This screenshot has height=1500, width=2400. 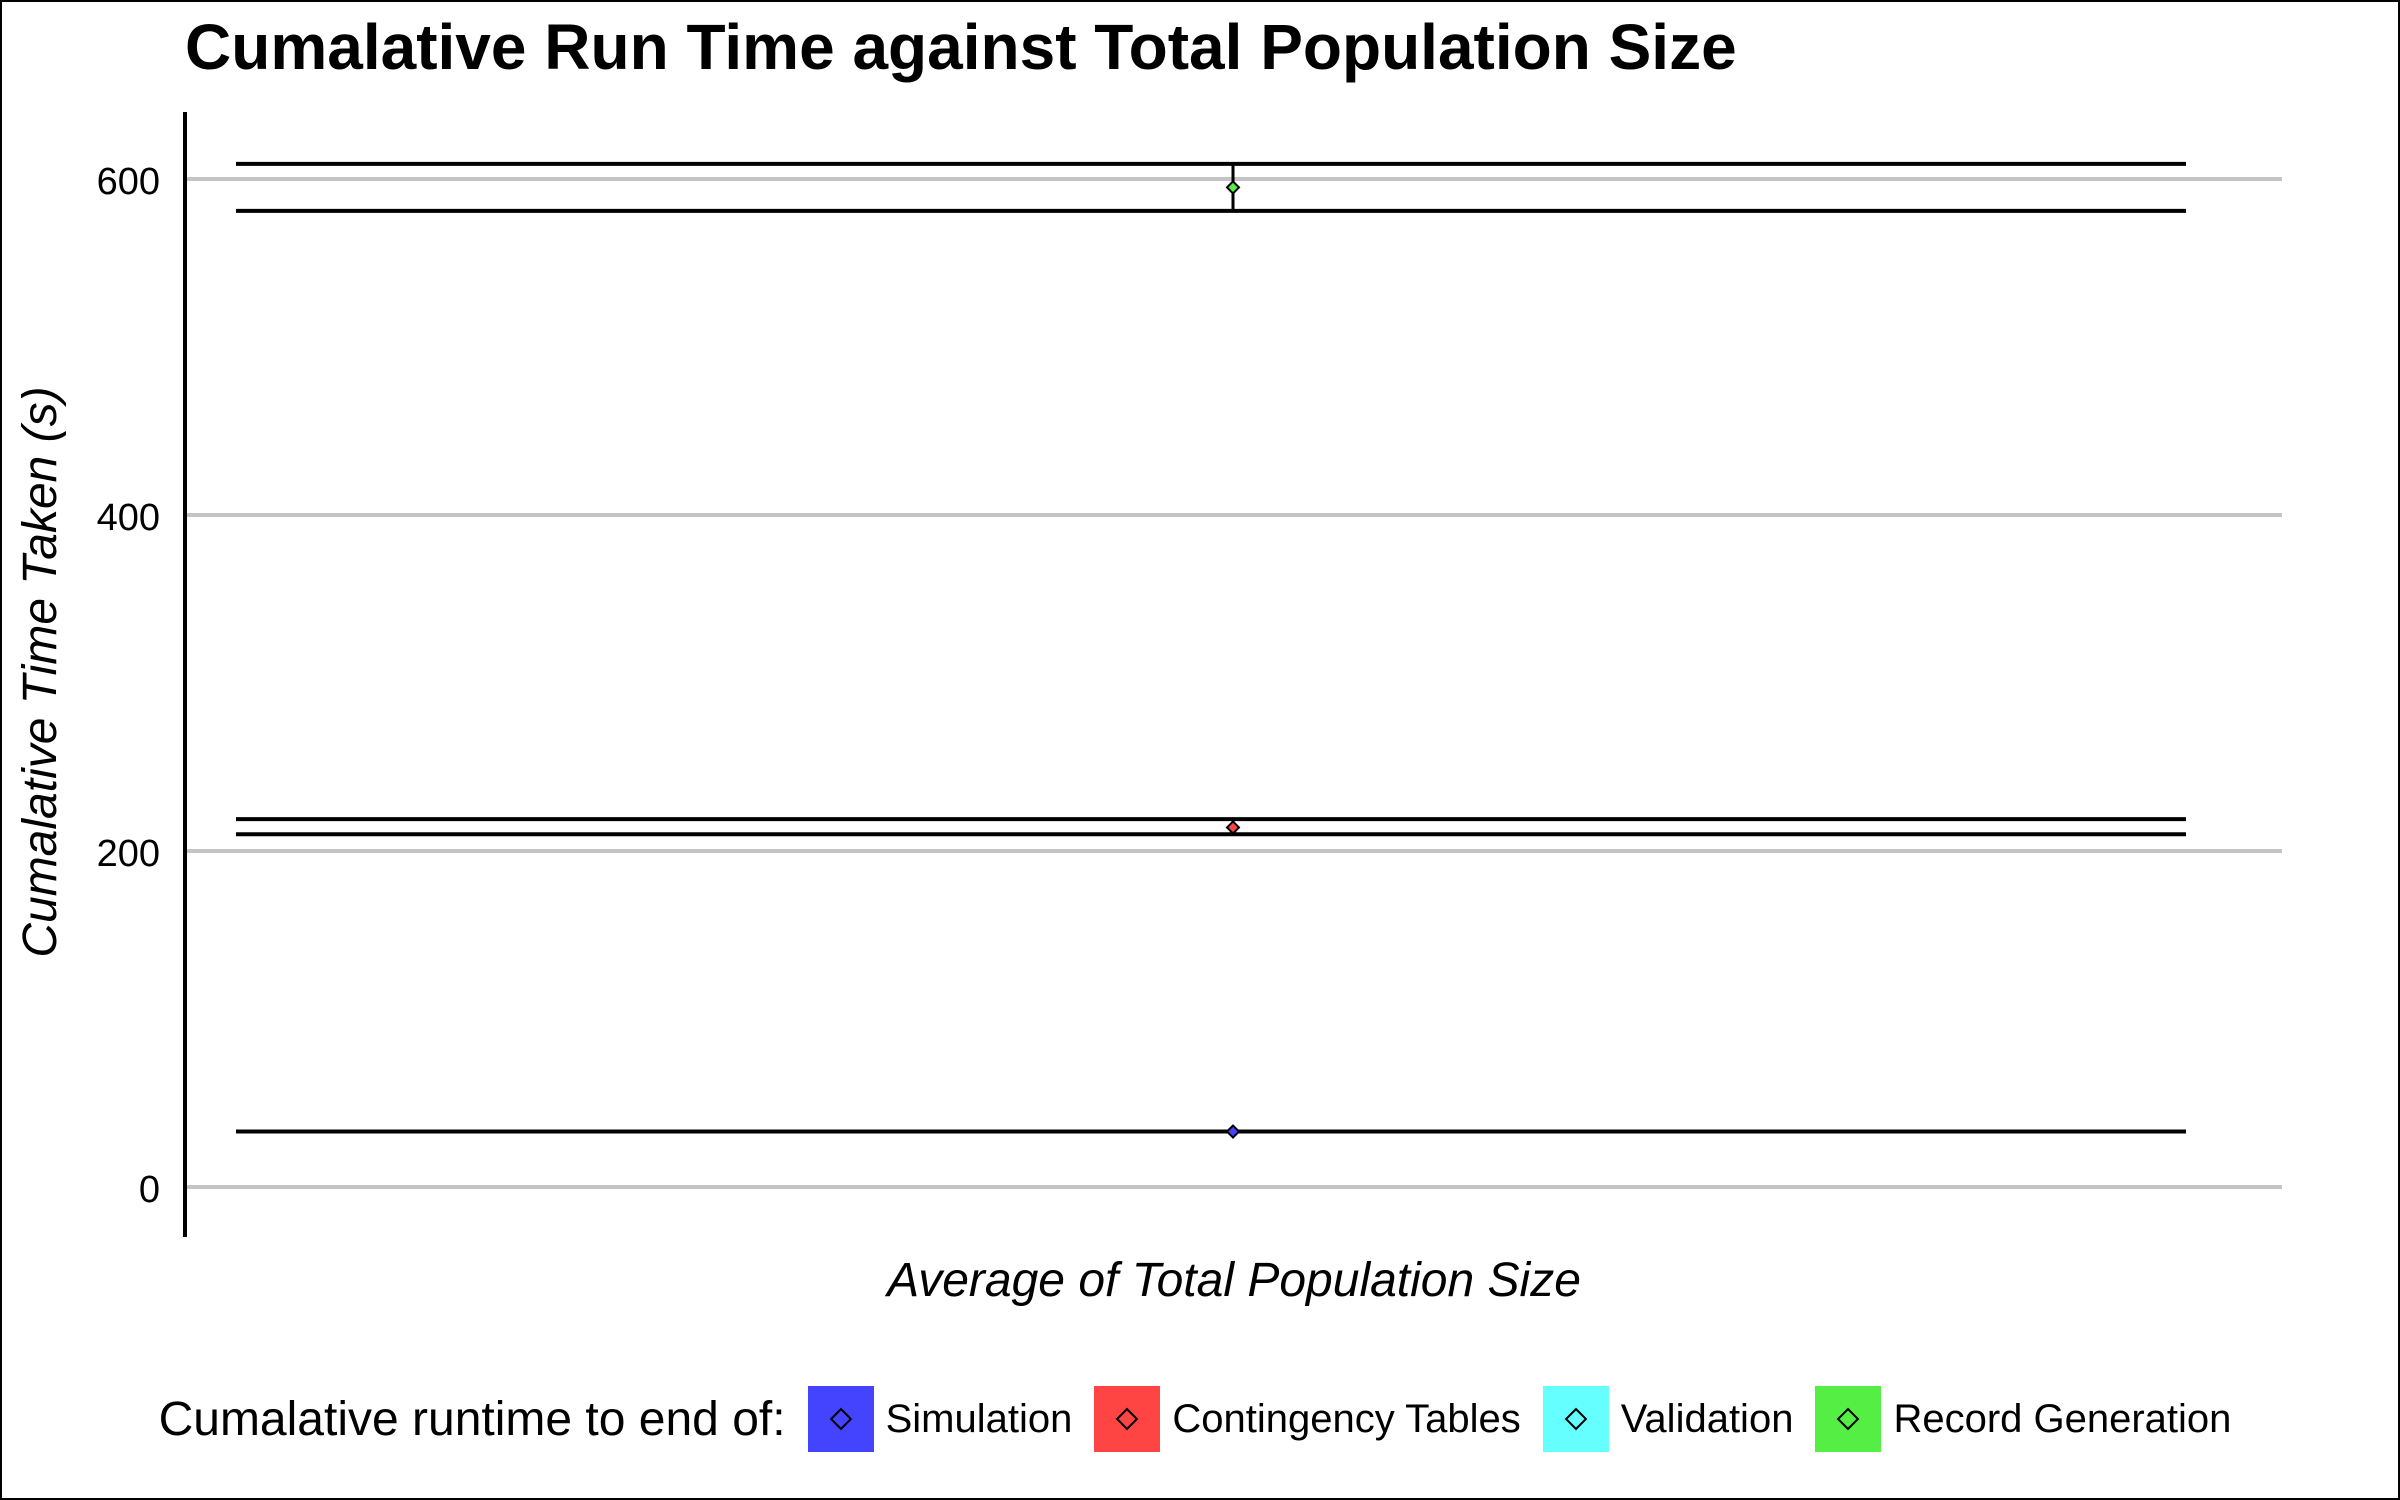 What do you see at coordinates (128, 686) in the screenshot?
I see `y-tick-labels: 0 200 400 600` at bounding box center [128, 686].